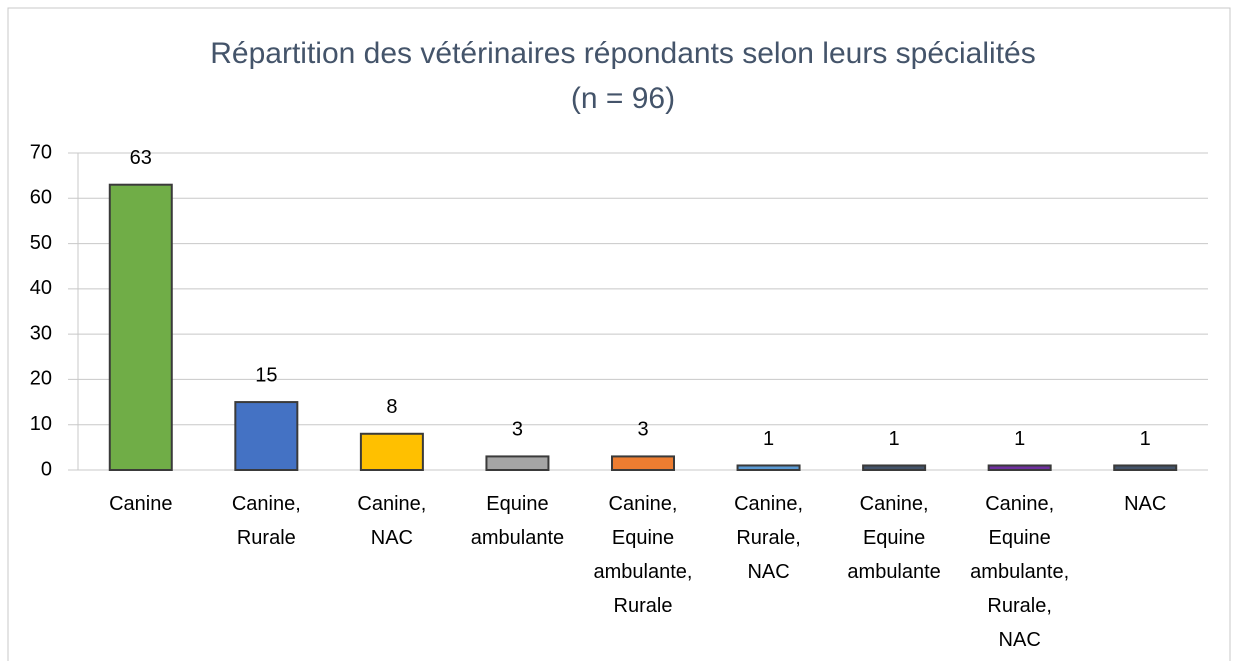  What do you see at coordinates (266, 521) in the screenshot?
I see `x-tick-label: Canine, Rurale` at bounding box center [266, 521].